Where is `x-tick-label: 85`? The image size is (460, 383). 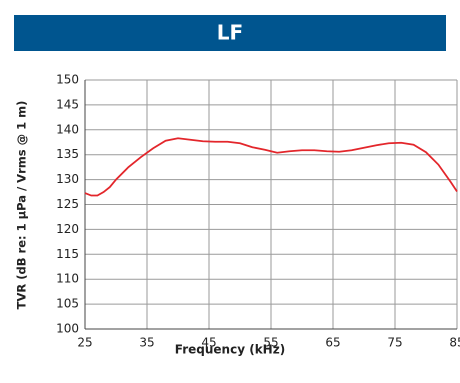 x-tick-label: 85 is located at coordinates (454, 343).